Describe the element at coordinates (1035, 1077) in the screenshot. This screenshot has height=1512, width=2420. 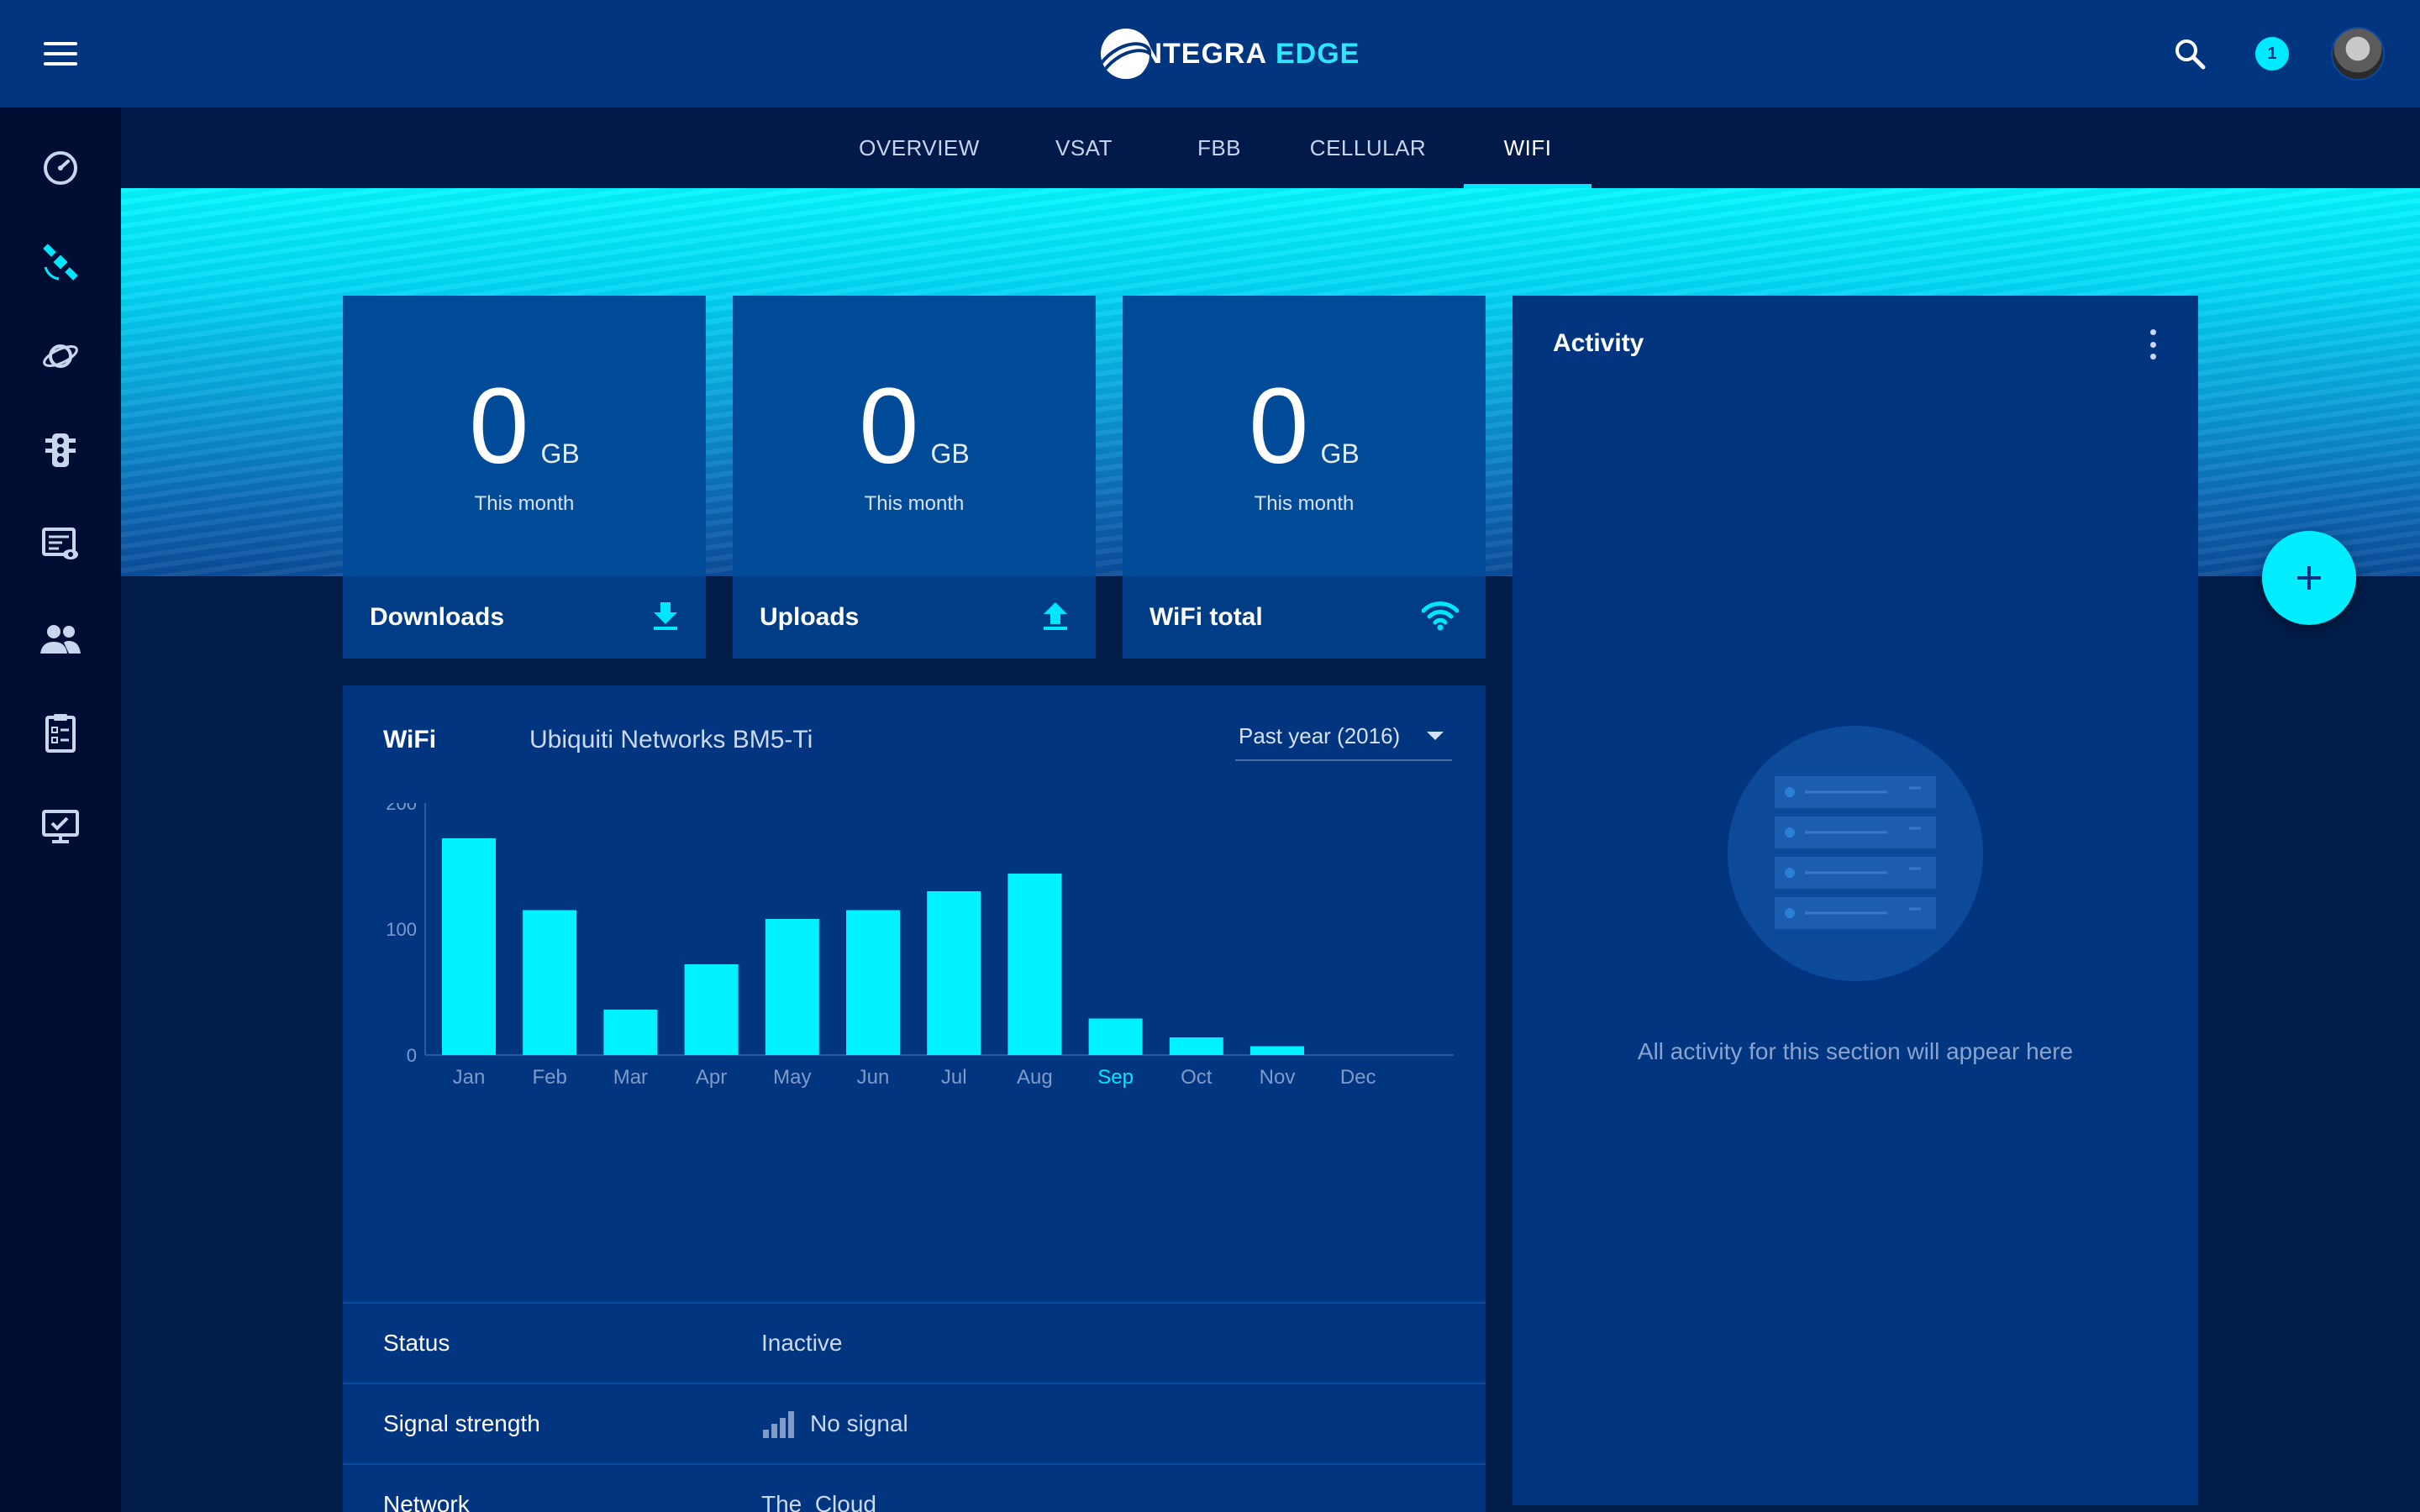
I see `x-tick-label: Aug` at that location.